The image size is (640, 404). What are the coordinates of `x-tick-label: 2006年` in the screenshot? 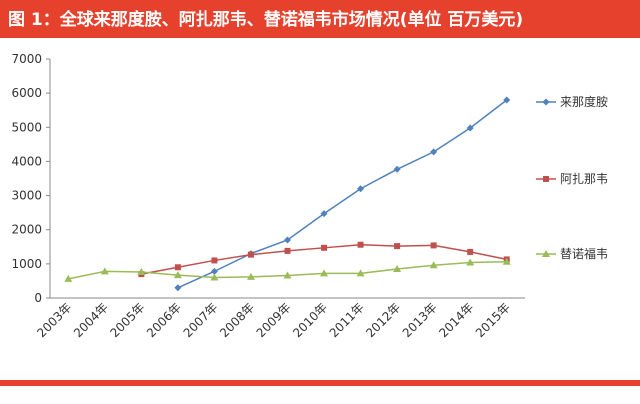 It's located at (164, 320).